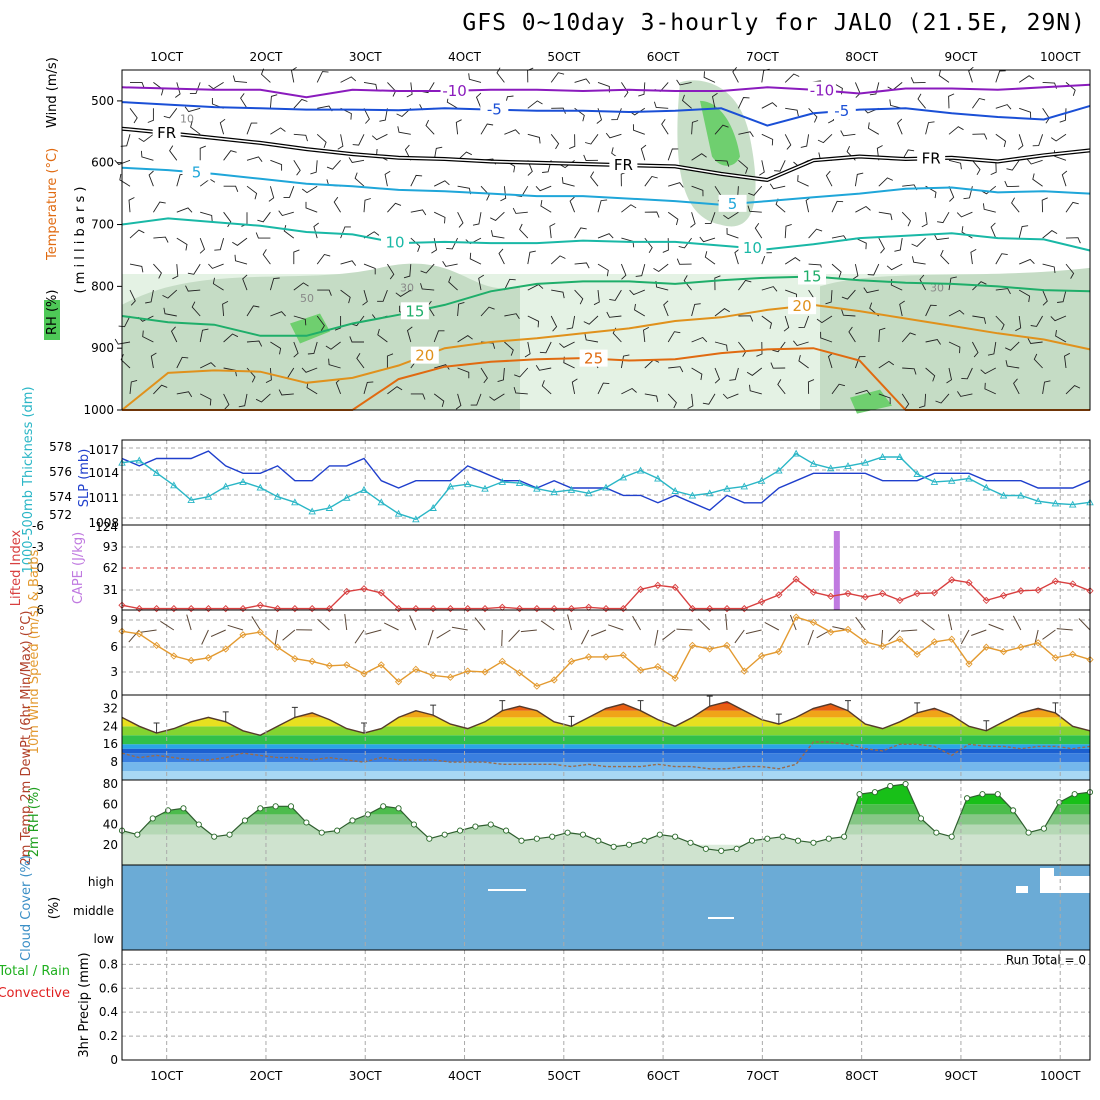  Describe the element at coordinates (778, 719) in the screenshot. I see `minmax-bar` at that location.